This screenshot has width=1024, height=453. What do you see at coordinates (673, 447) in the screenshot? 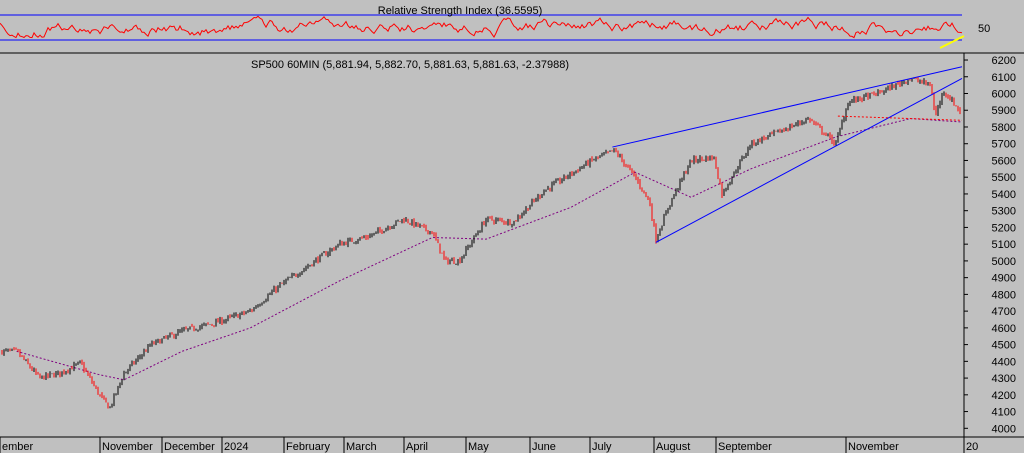
I see `x-tick-label: August` at bounding box center [673, 447].